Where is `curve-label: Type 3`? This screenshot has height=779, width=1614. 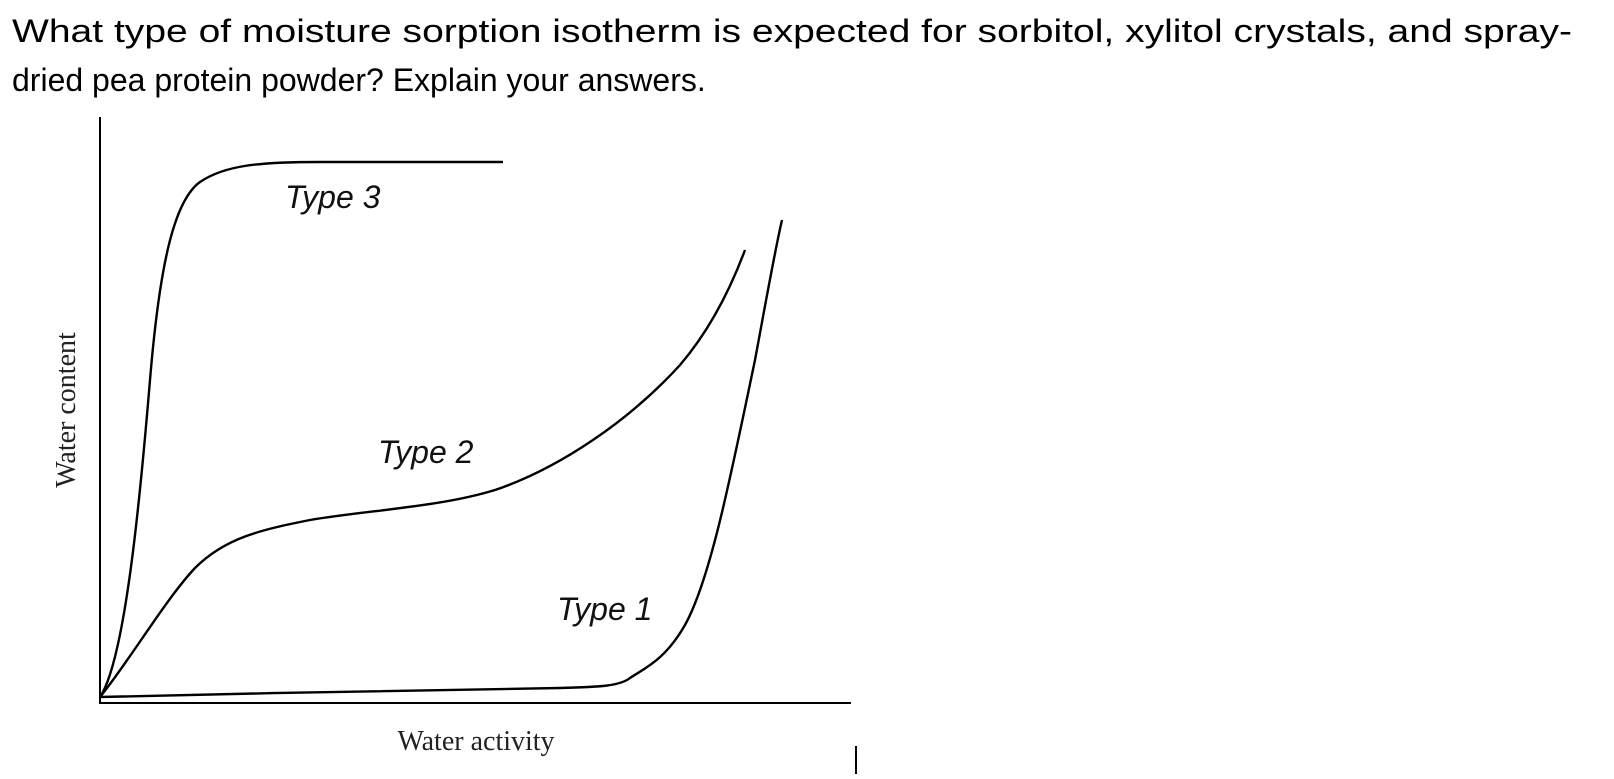
curve-label: Type 3 is located at coordinates (333, 197).